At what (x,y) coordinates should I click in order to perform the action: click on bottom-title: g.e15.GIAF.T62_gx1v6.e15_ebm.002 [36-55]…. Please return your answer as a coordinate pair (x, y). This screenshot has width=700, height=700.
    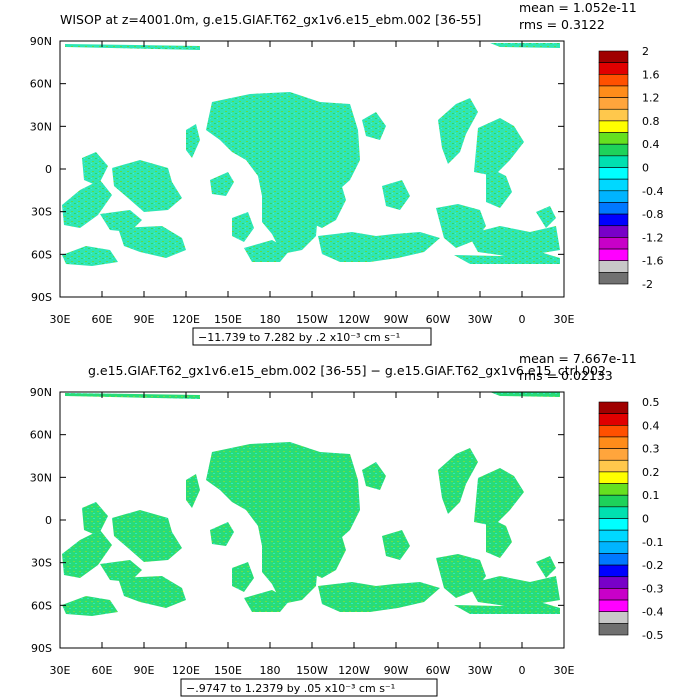
    Looking at the image, I should click on (347, 370).